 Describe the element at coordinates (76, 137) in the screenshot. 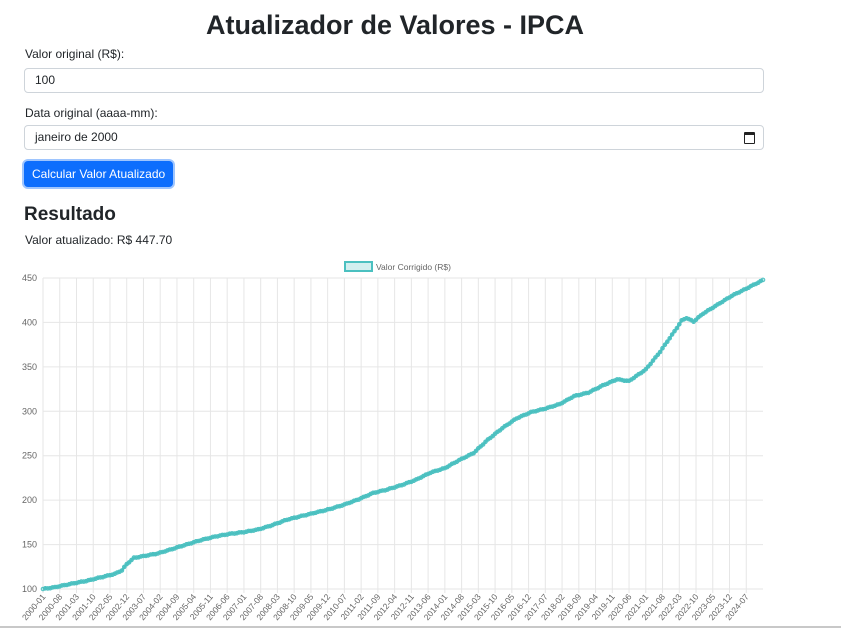

I see `date-input-text: janeiro de 2000` at that location.